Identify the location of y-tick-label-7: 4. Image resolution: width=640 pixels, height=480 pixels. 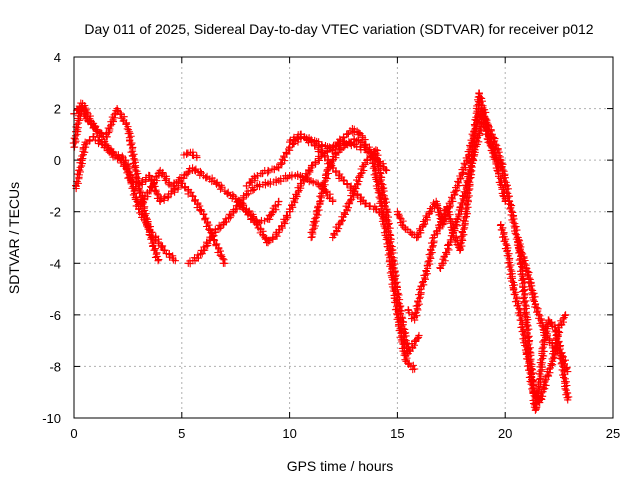
(57, 57).